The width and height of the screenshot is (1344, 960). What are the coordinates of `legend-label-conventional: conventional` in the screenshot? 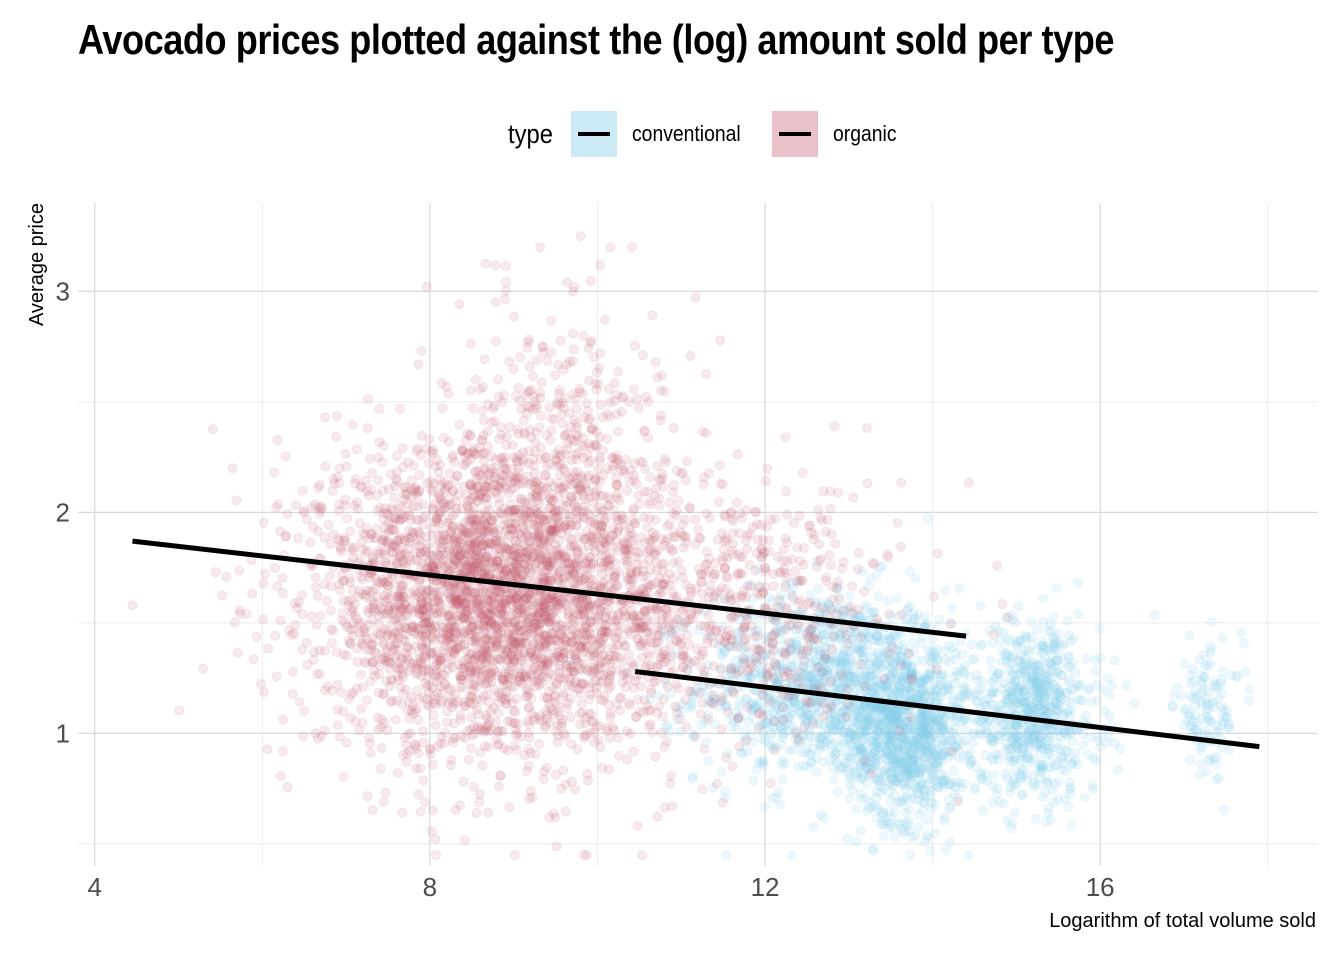 It's located at (686, 133).